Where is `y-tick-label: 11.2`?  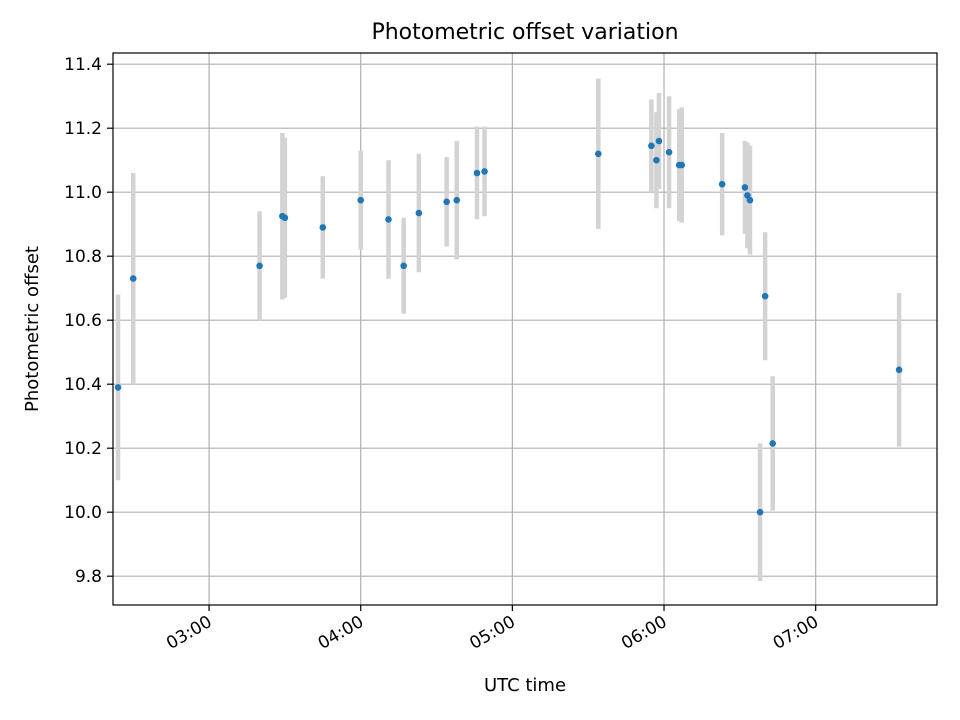 y-tick-label: 11.2 is located at coordinates (83, 129).